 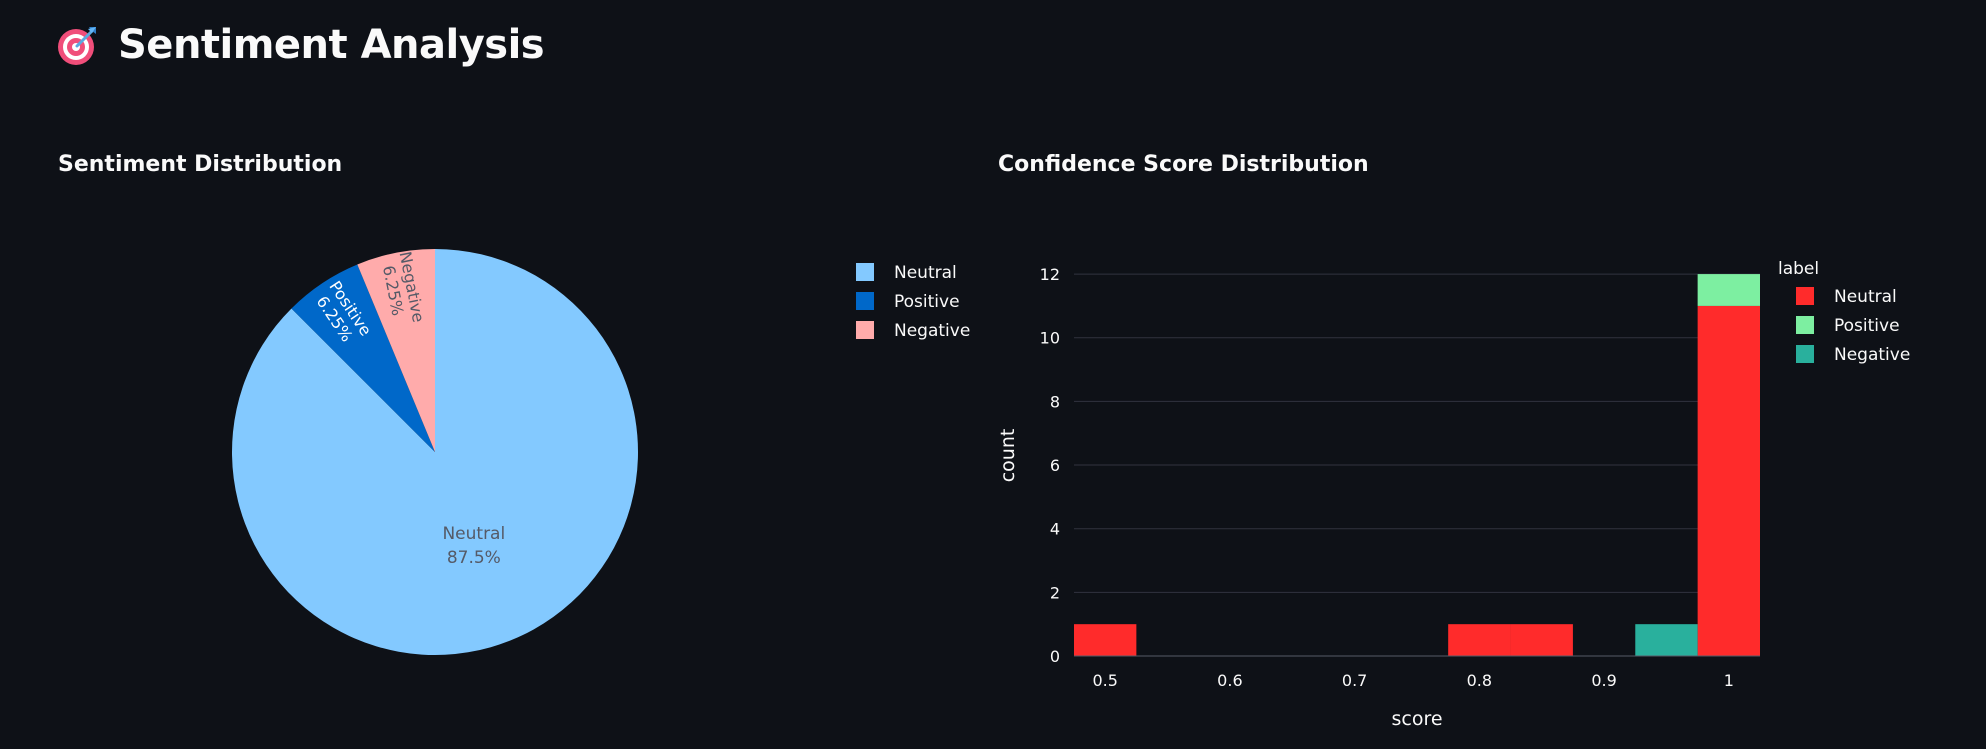 I want to click on histogram-bar-negative, so click(x=1666, y=640).